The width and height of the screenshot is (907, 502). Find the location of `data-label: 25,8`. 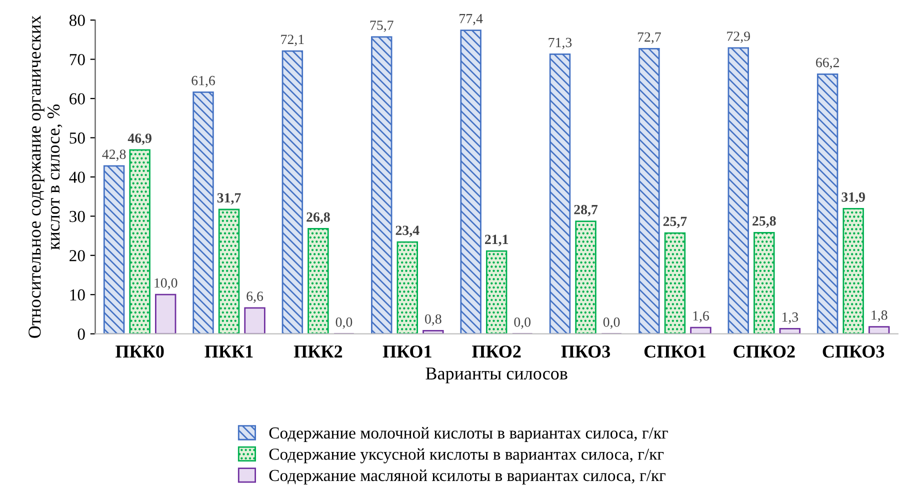

data-label: 25,8 is located at coordinates (764, 222).